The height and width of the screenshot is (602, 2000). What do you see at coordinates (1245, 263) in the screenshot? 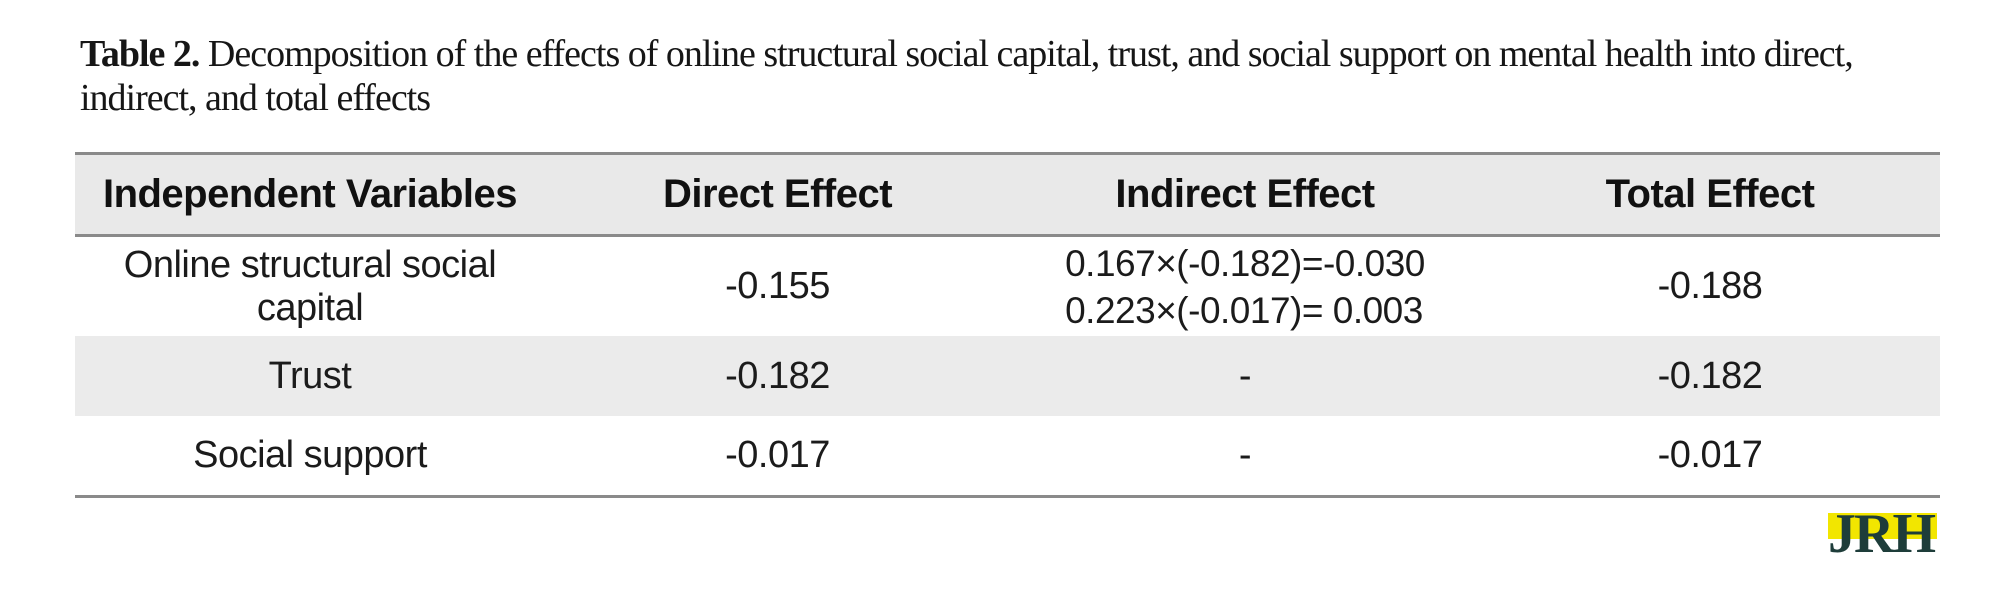
I see `indirect-formula-1: 0.167×(-0.182)=-0.030` at bounding box center [1245, 263].